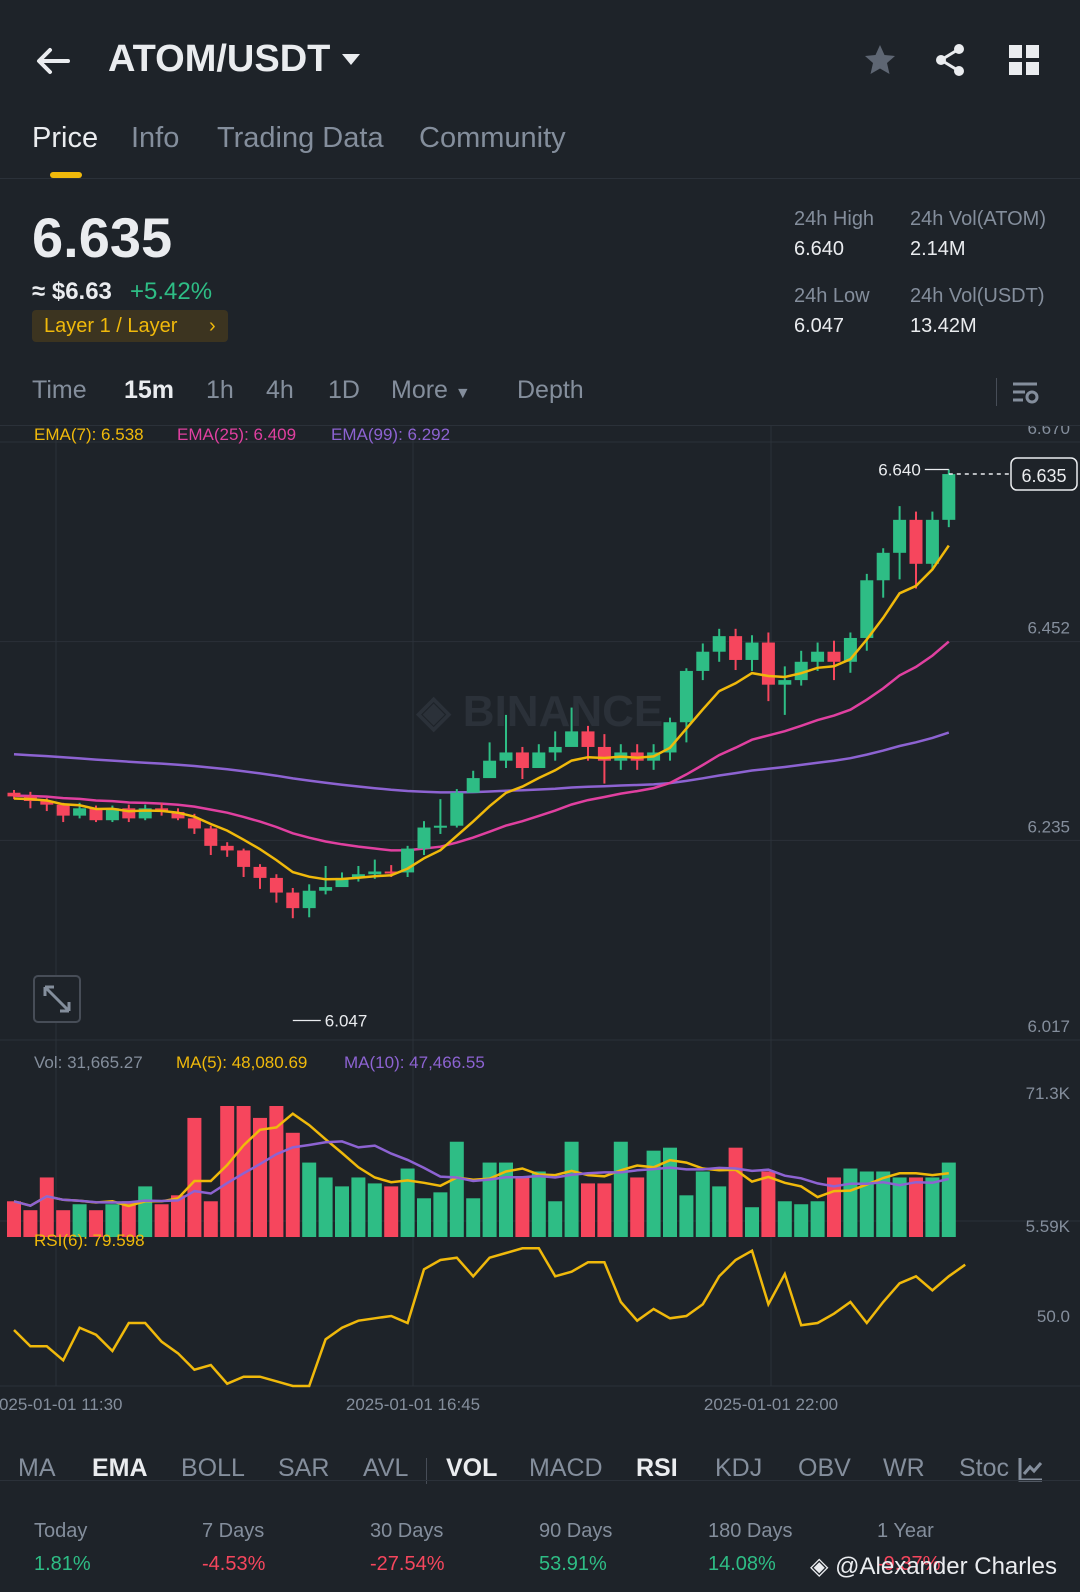 Image resolution: width=1080 pixels, height=1592 pixels. I want to click on usd-value: ≈ $6.63, so click(72, 291).